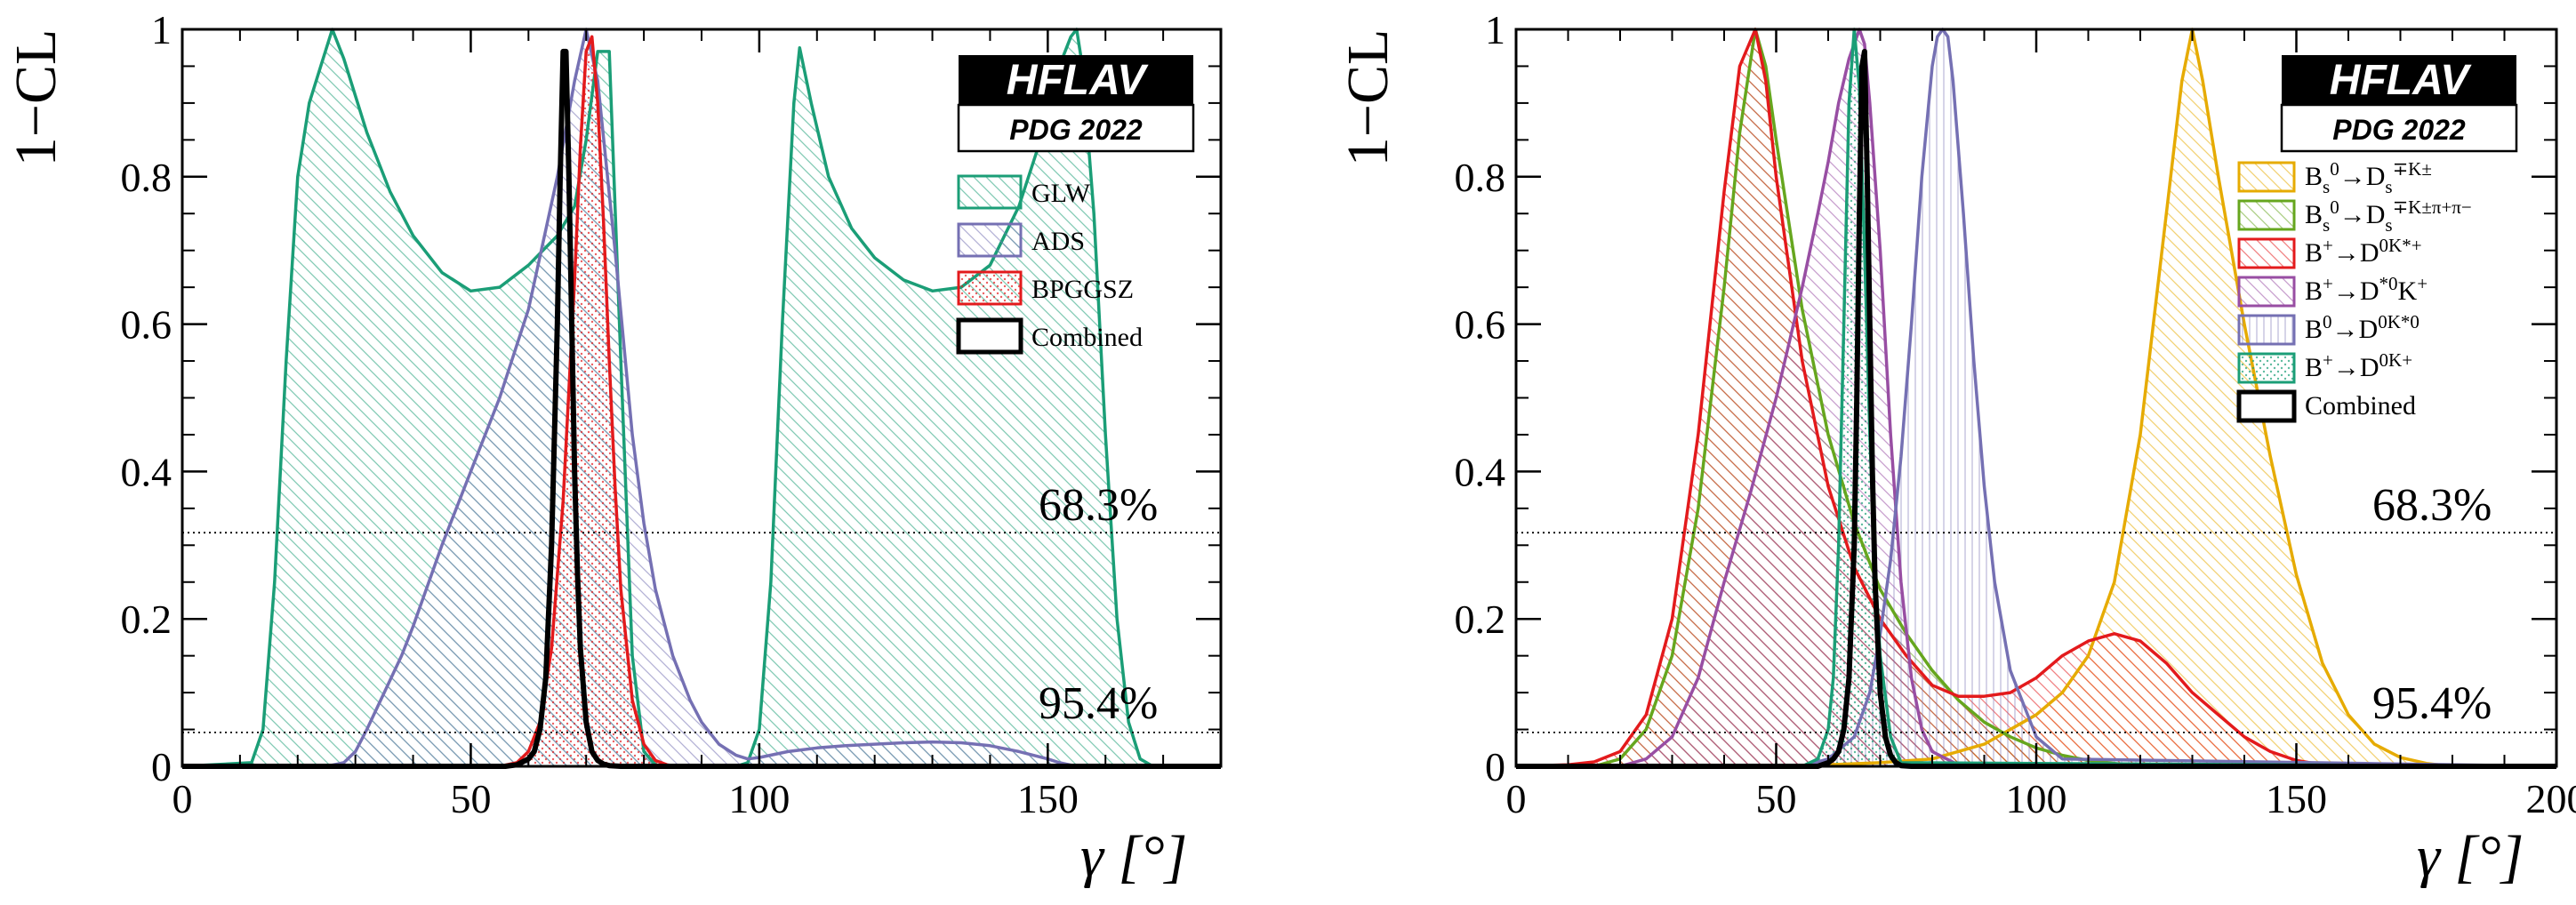  Describe the element at coordinates (2362, 327) in the screenshot. I see `legend-label: B0​→D0K​*0​` at that location.